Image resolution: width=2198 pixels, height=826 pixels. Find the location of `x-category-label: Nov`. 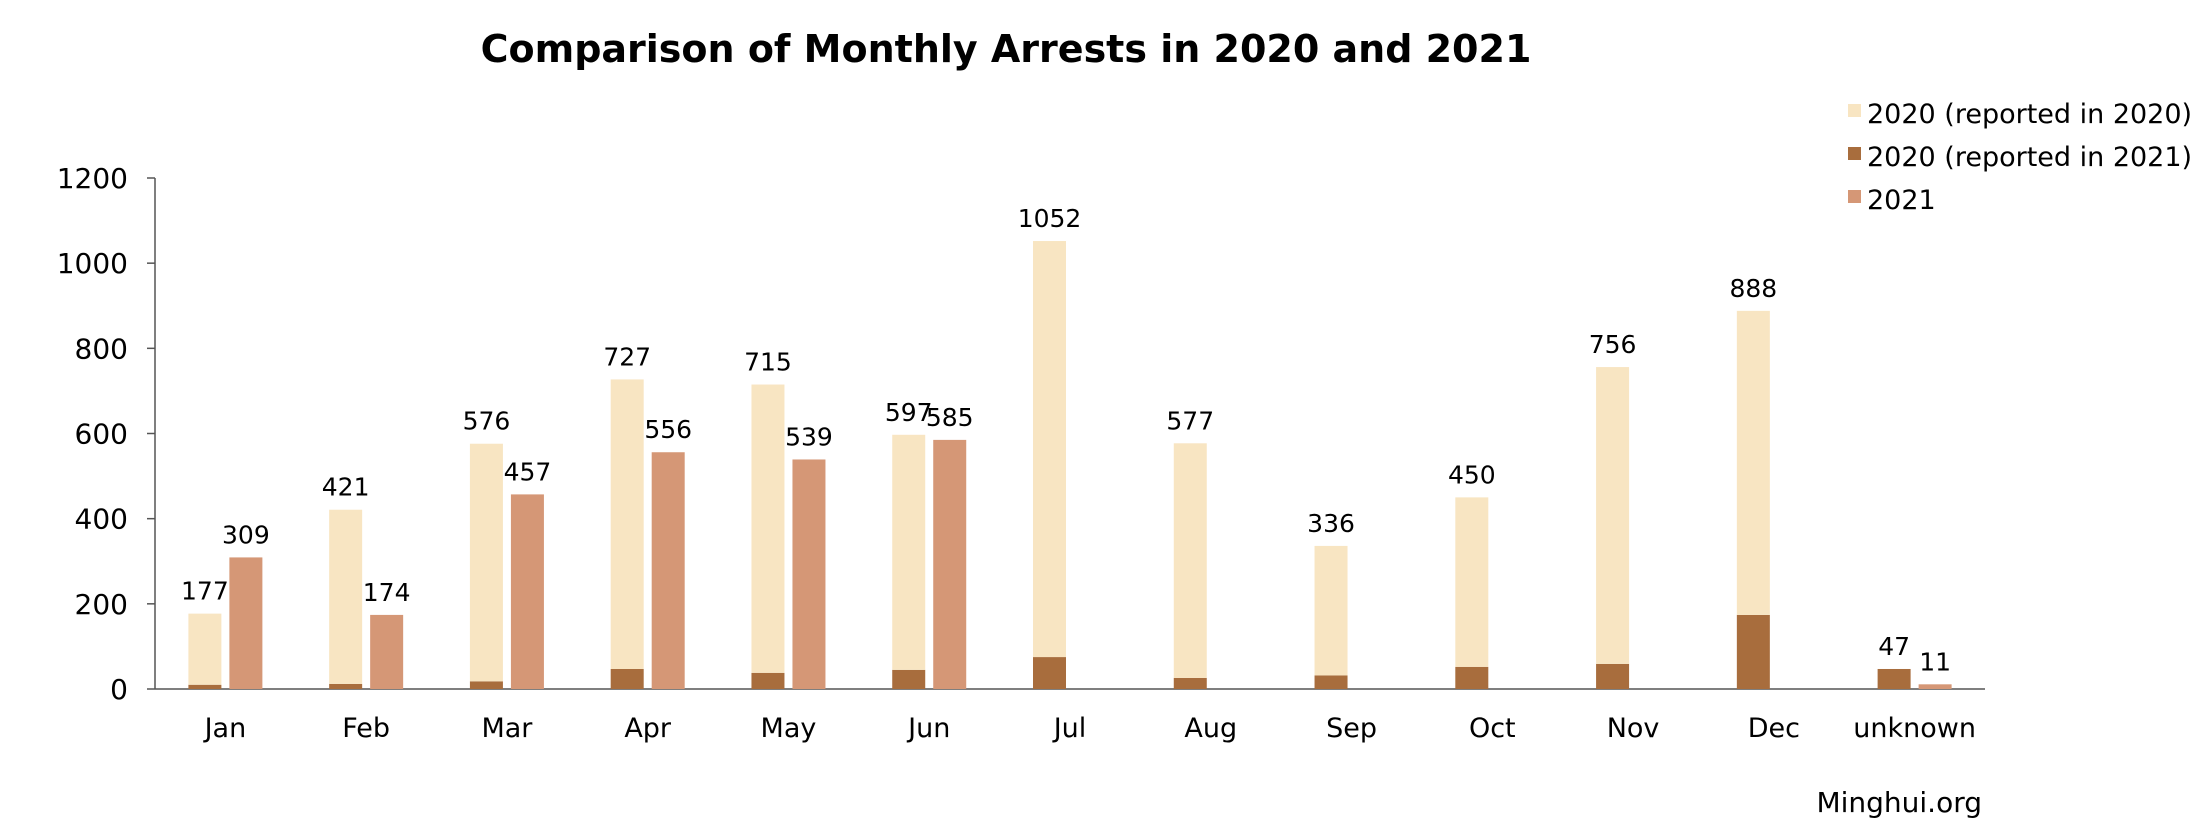

x-category-label: Nov is located at coordinates (1633, 728).